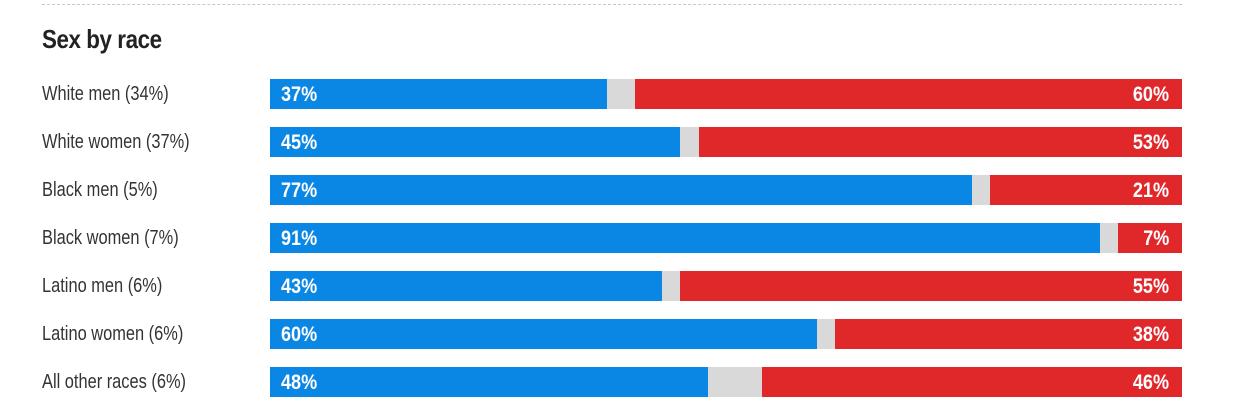 Image resolution: width=1248 pixels, height=413 pixels. What do you see at coordinates (299, 286) in the screenshot?
I see `value-label-blue: 43%` at bounding box center [299, 286].